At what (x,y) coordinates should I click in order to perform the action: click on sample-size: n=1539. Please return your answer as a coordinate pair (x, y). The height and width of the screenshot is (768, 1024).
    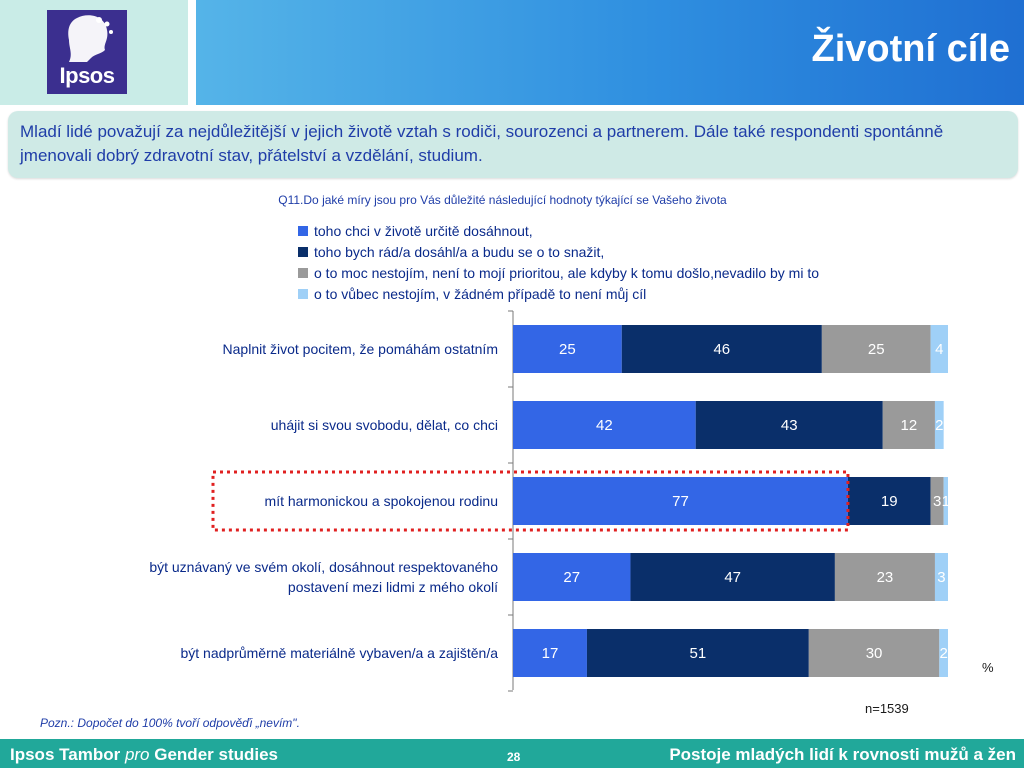
    Looking at the image, I should click on (887, 708).